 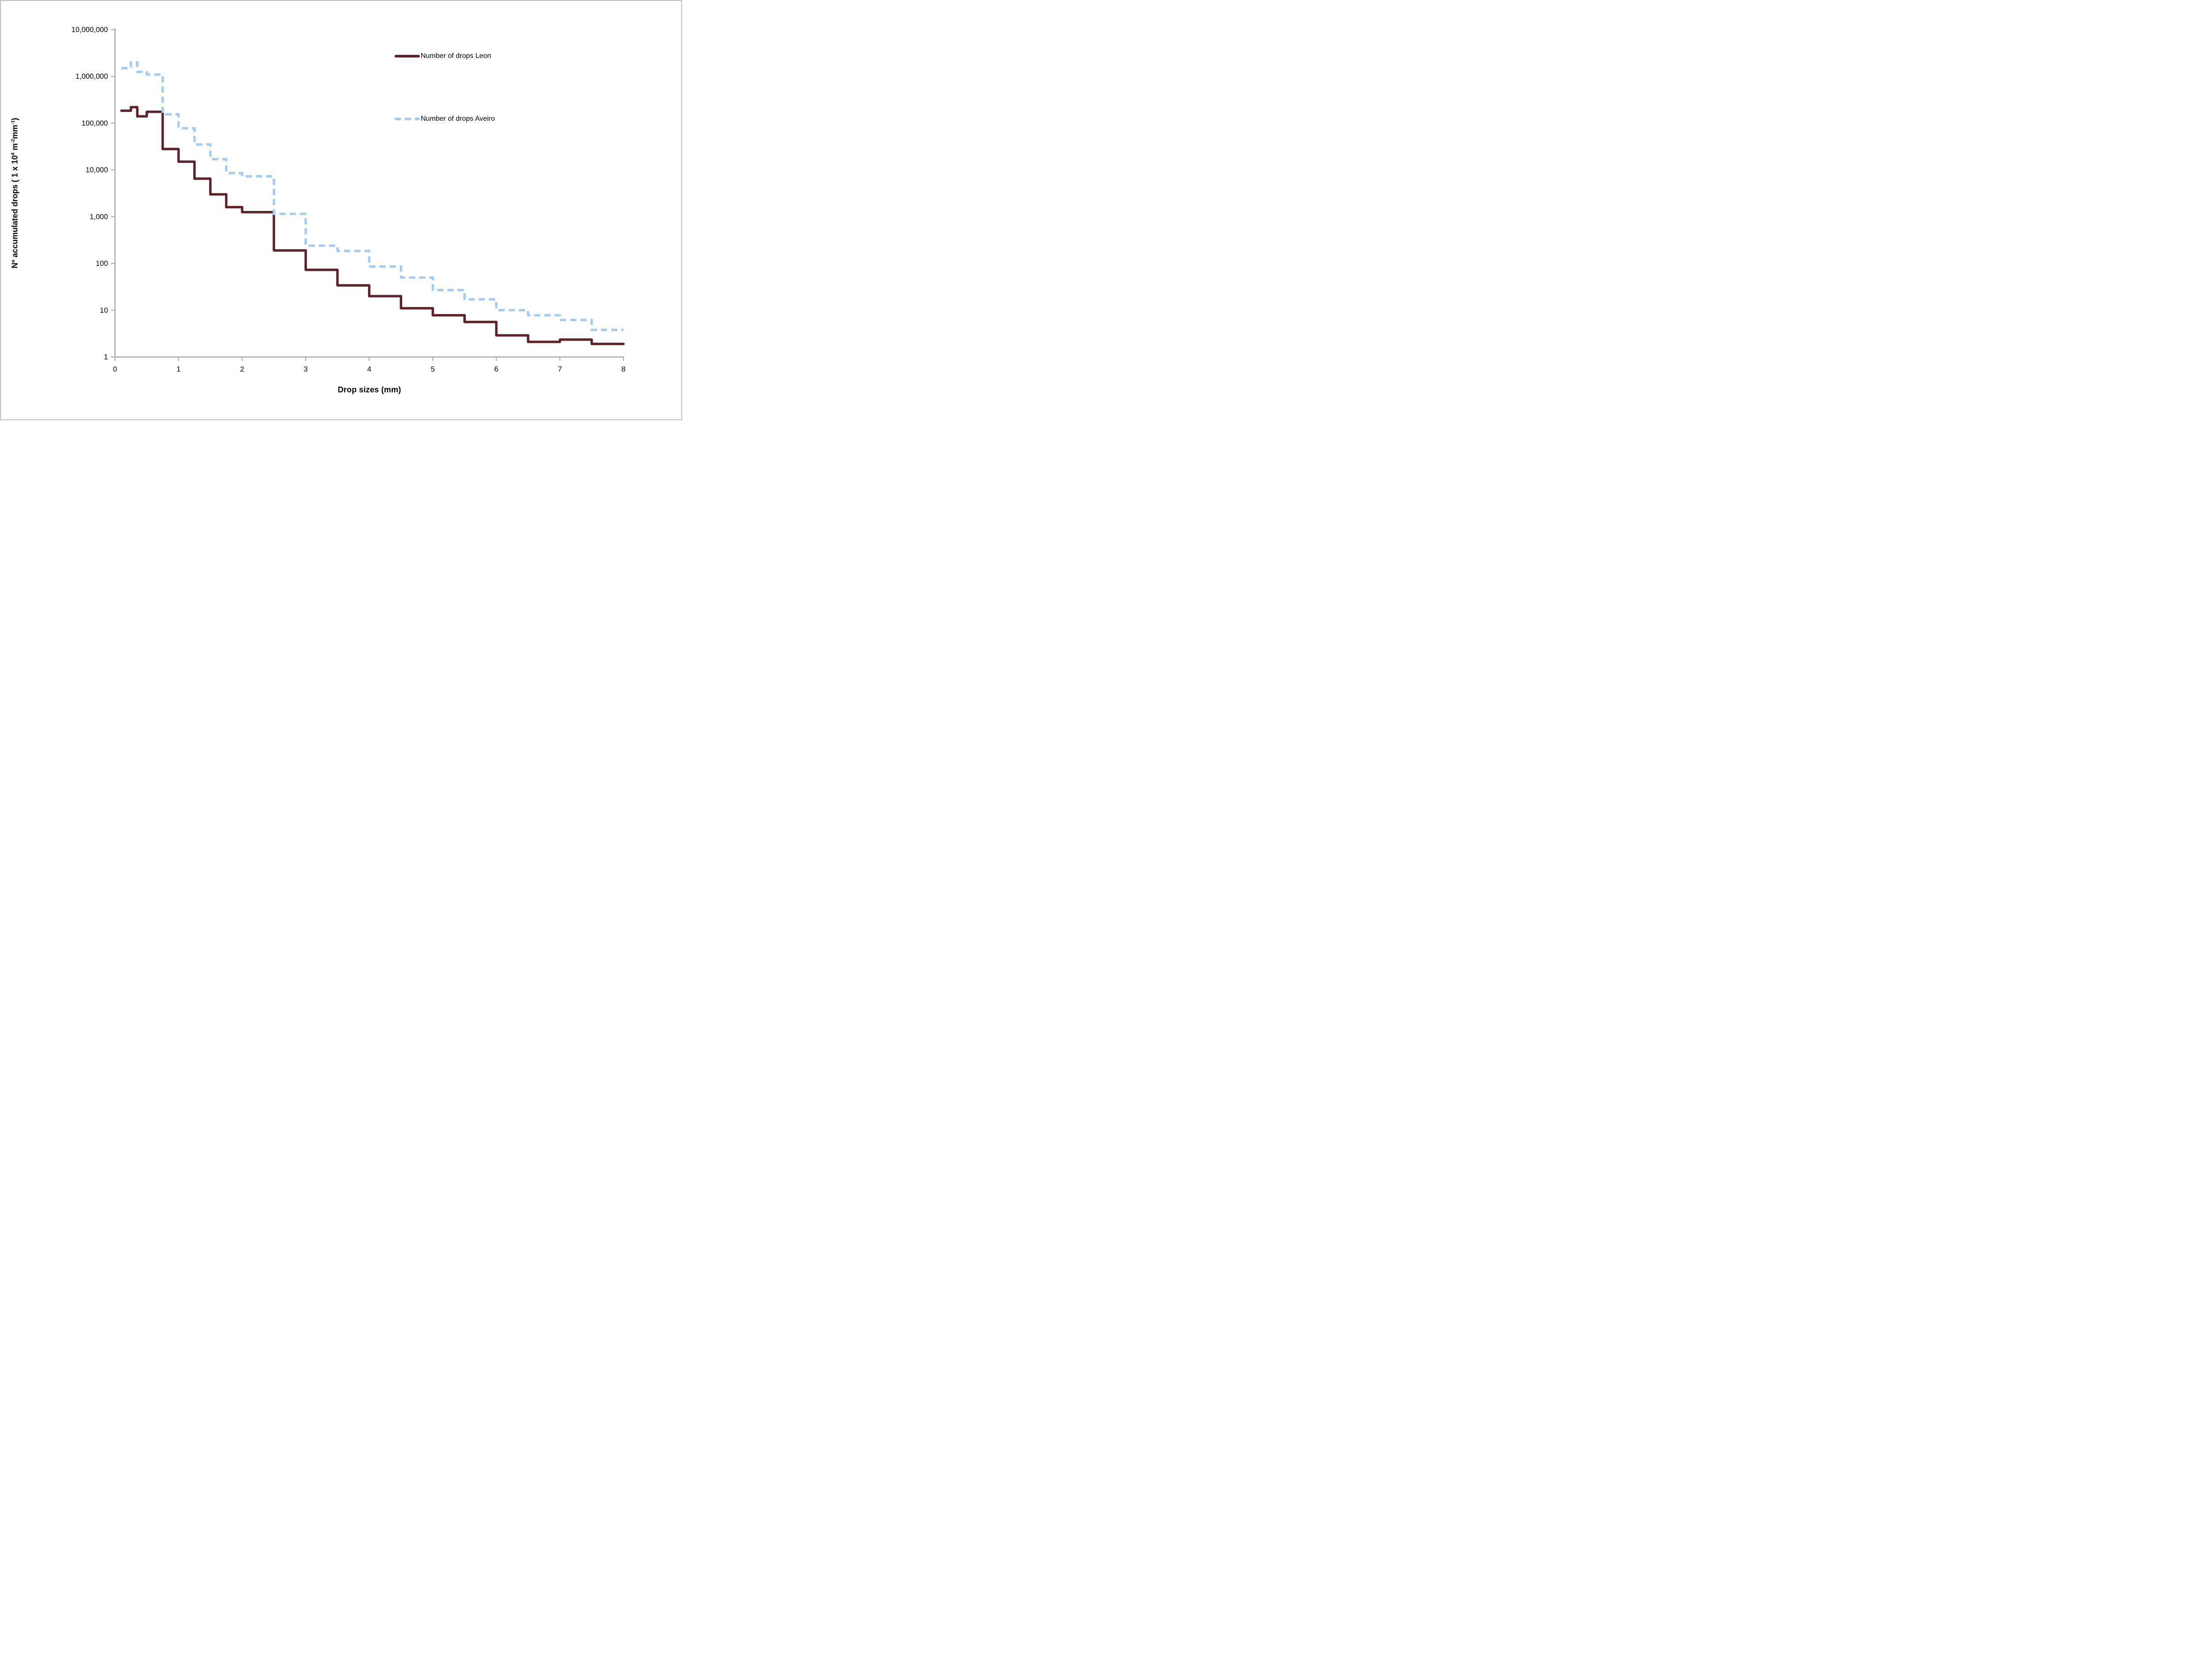 I want to click on series-aveiro, so click(x=373, y=196).